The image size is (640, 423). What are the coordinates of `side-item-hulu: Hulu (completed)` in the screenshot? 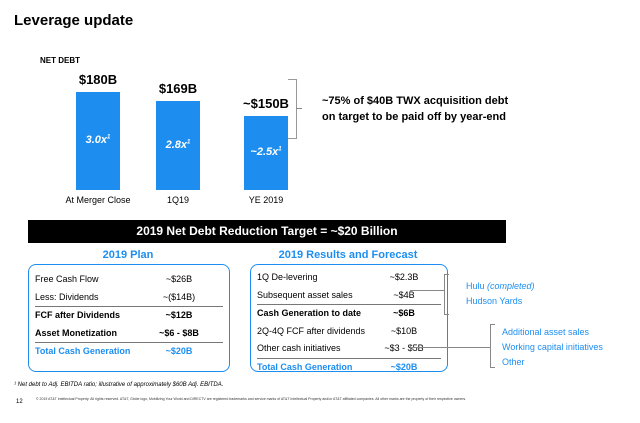 It's located at (500, 286).